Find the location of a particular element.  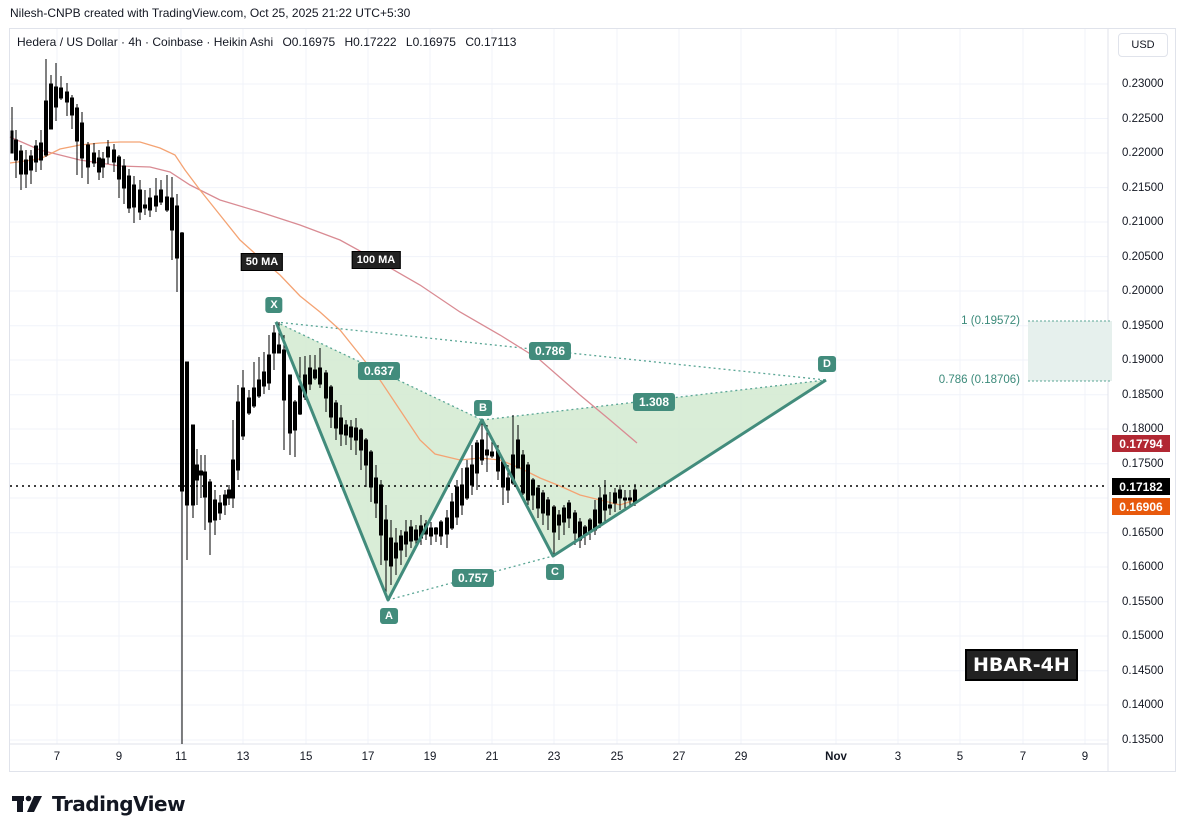

x-tick: 29 is located at coordinates (741, 757).